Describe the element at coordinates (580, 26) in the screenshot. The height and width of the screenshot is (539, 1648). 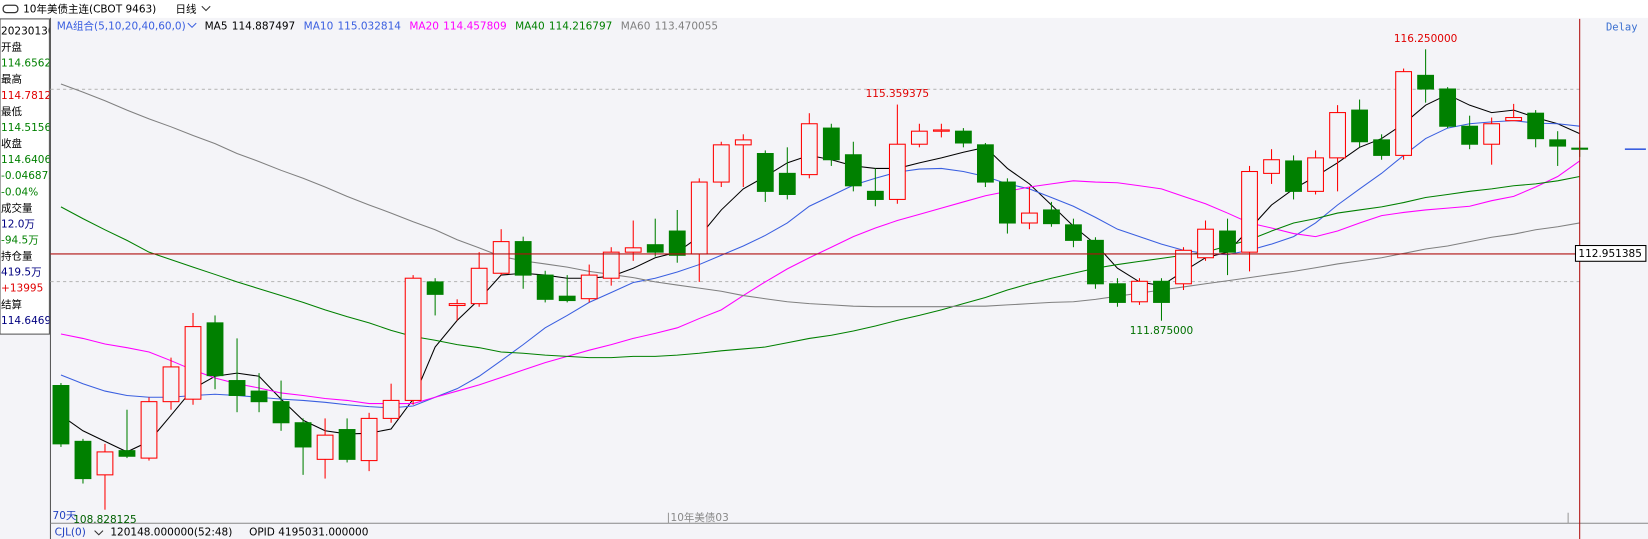
I see `legend-value: 114.216797` at that location.